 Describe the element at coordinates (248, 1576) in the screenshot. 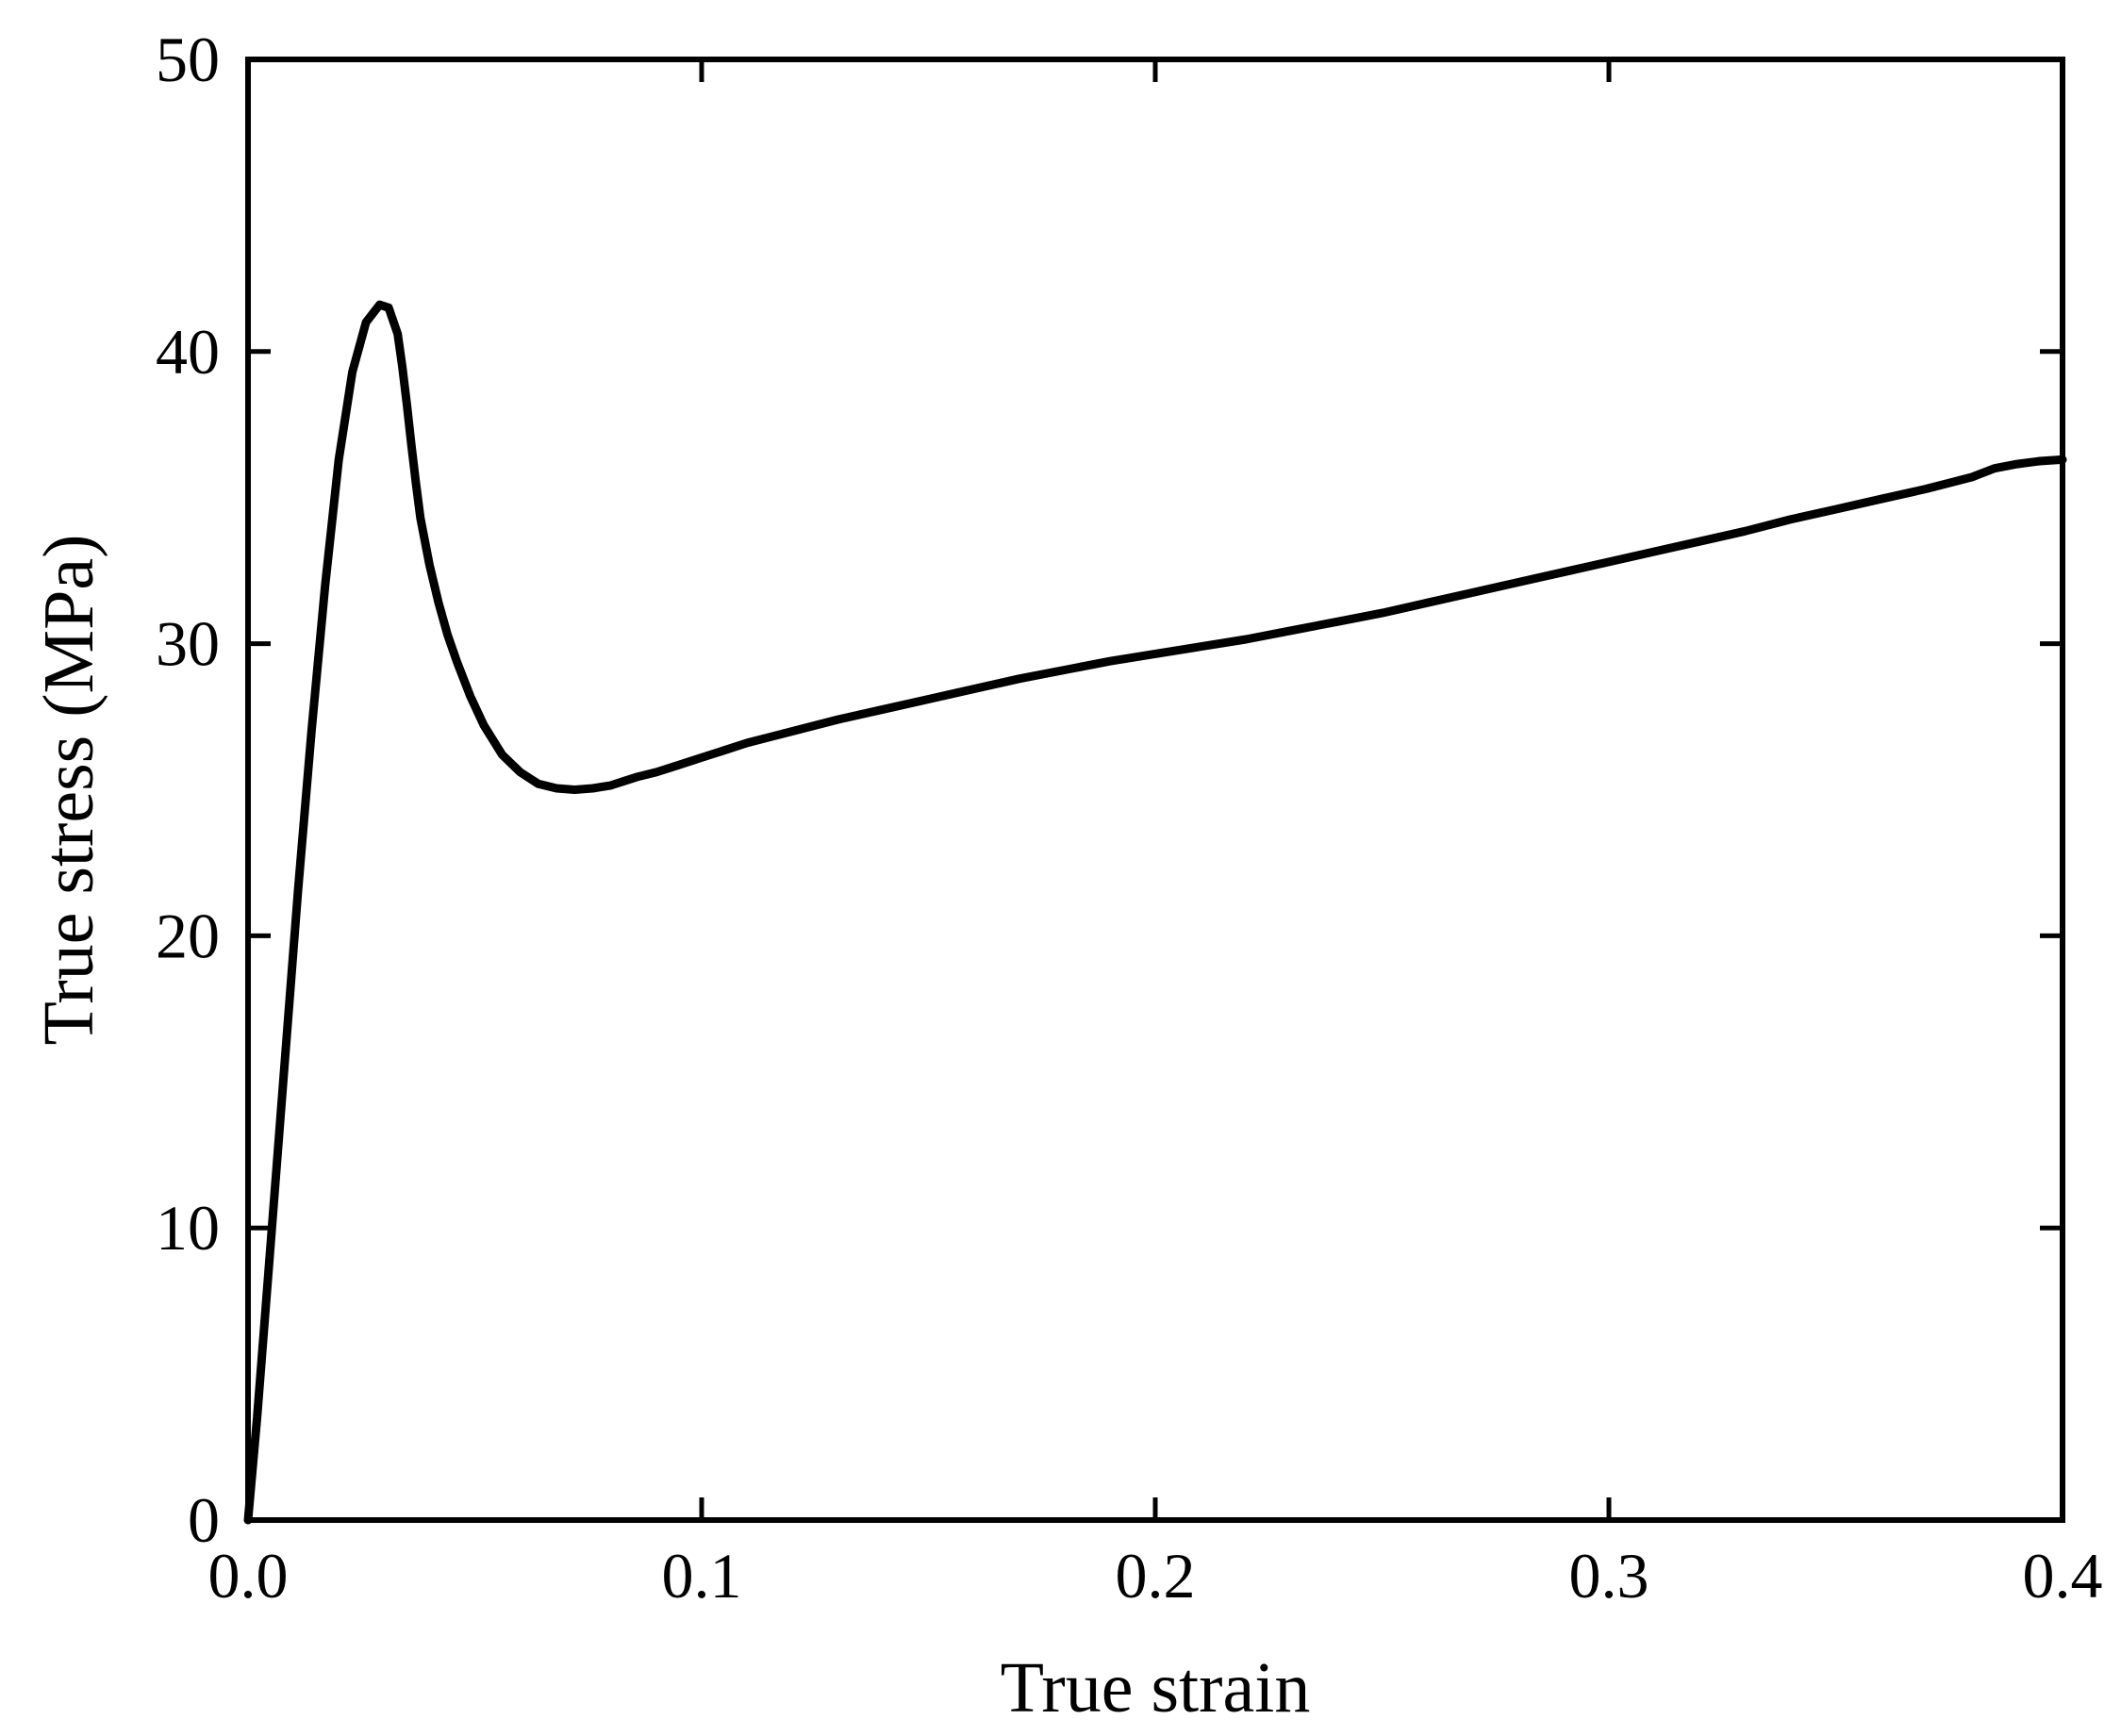

I see `x-tick-label: 0.0` at that location.